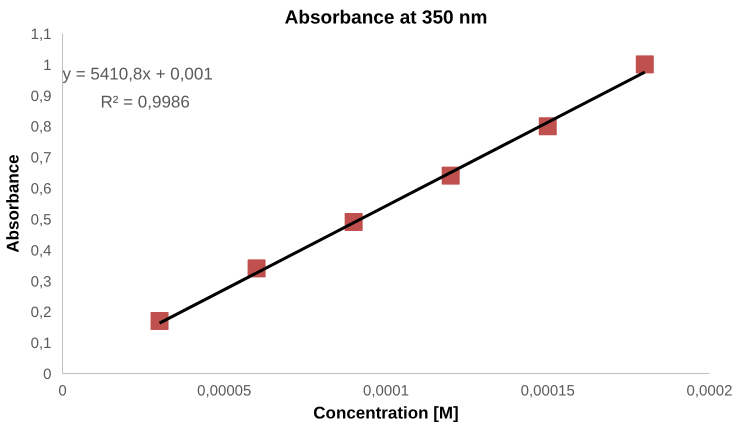 This screenshot has height=425, width=739. What do you see at coordinates (41, 251) in the screenshot?
I see `y-tick-label: 0,4` at bounding box center [41, 251].